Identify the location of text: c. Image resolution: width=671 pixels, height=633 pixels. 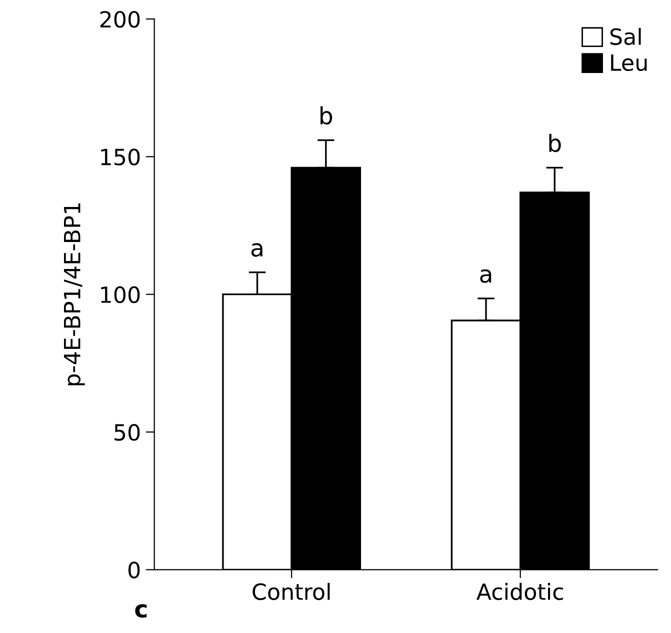
(141, 611).